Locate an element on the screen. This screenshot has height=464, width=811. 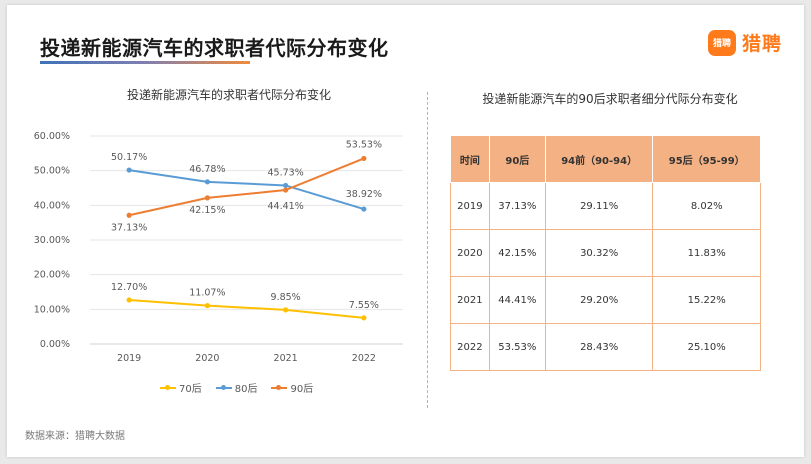
y-tick-label: 50.00% is located at coordinates (52, 171).